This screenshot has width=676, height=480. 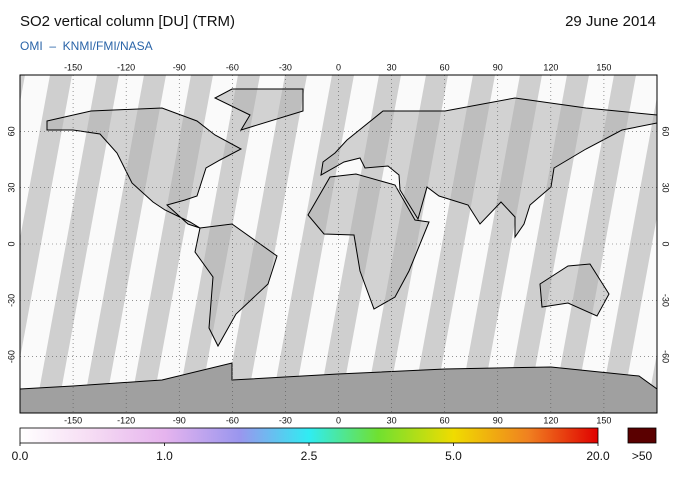 What do you see at coordinates (285, 67) in the screenshot?
I see `lon-label-top: -30` at bounding box center [285, 67].